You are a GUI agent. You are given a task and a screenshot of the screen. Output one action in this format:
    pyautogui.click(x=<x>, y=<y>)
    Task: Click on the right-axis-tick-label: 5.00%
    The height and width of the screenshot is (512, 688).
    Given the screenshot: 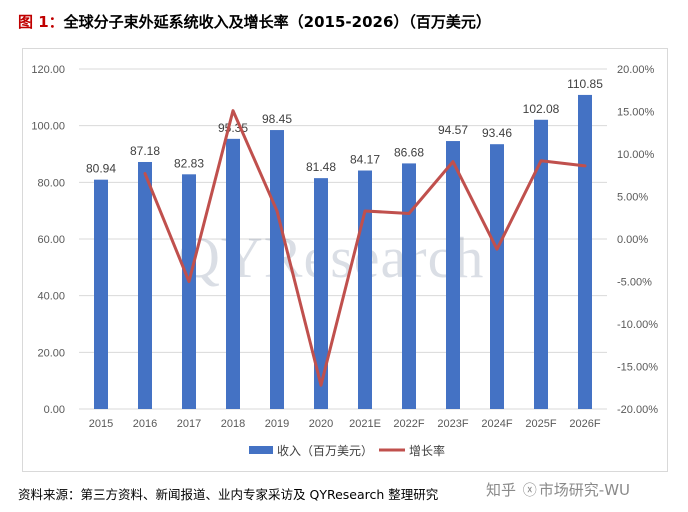 What is the action you would take?
    pyautogui.click(x=632, y=198)
    